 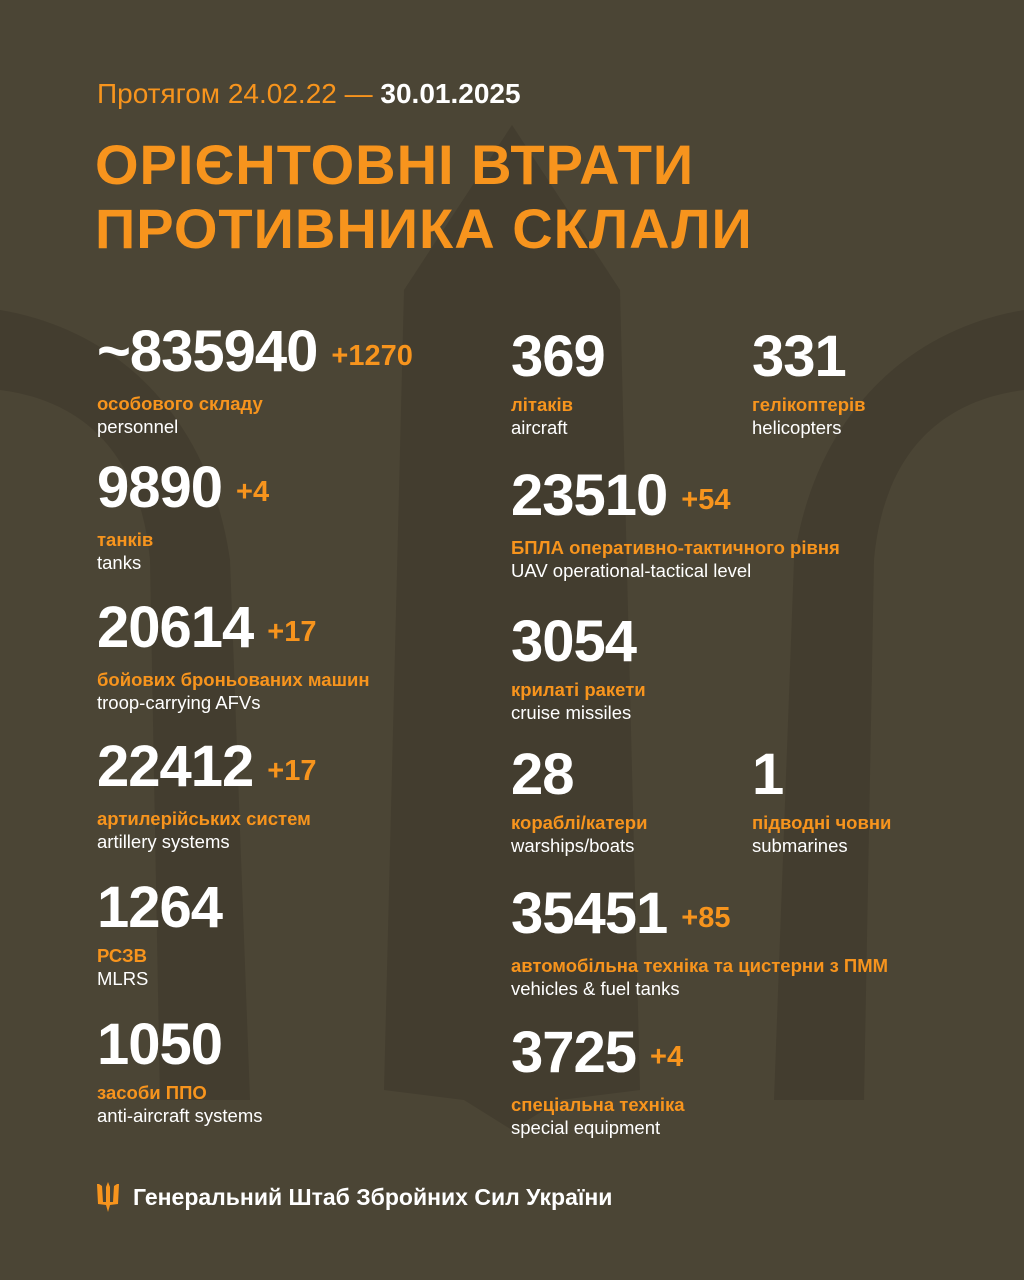 What do you see at coordinates (542, 404) in the screenshot?
I see `label-ua: літаків` at bounding box center [542, 404].